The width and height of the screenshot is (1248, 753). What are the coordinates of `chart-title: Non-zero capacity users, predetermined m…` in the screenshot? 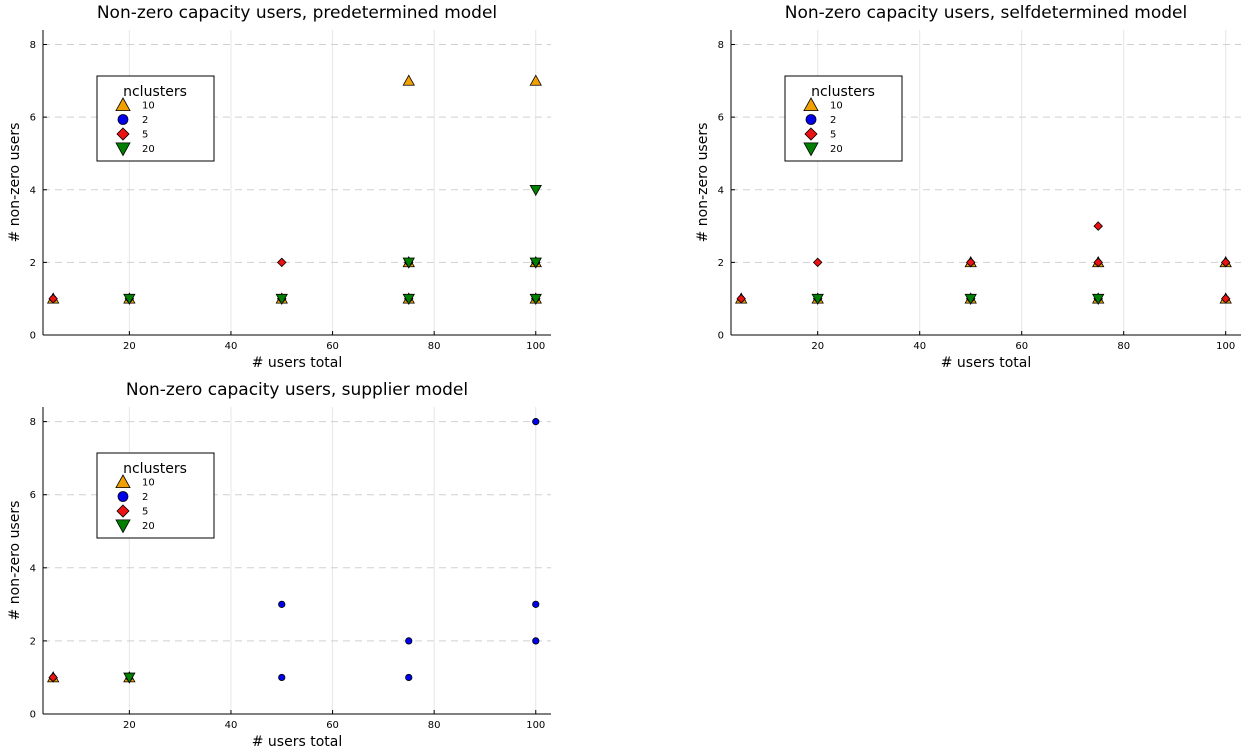 It's located at (297, 13).